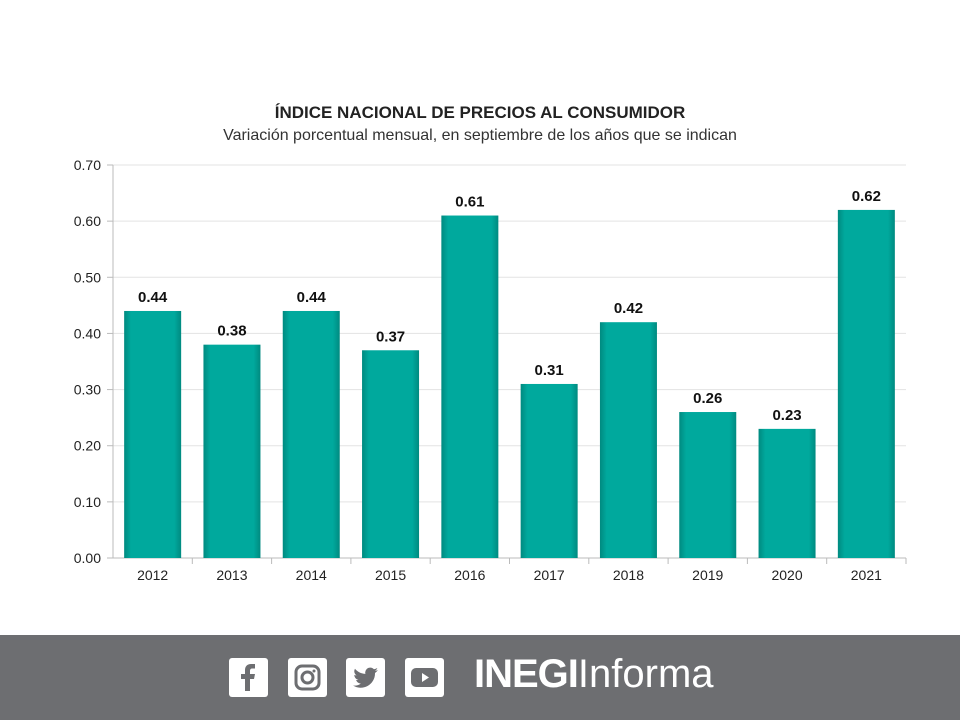 This screenshot has width=960, height=720. I want to click on bar-2016, so click(470, 386).